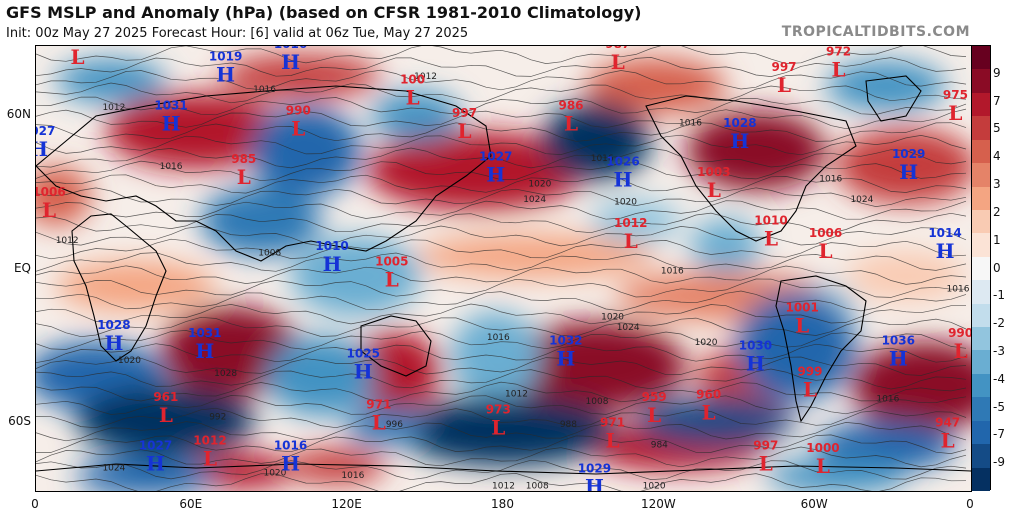 This screenshot has width=1024, height=512. What do you see at coordinates (225, 57) in the screenshot?
I see `pressure-value: 1019` at bounding box center [225, 57].